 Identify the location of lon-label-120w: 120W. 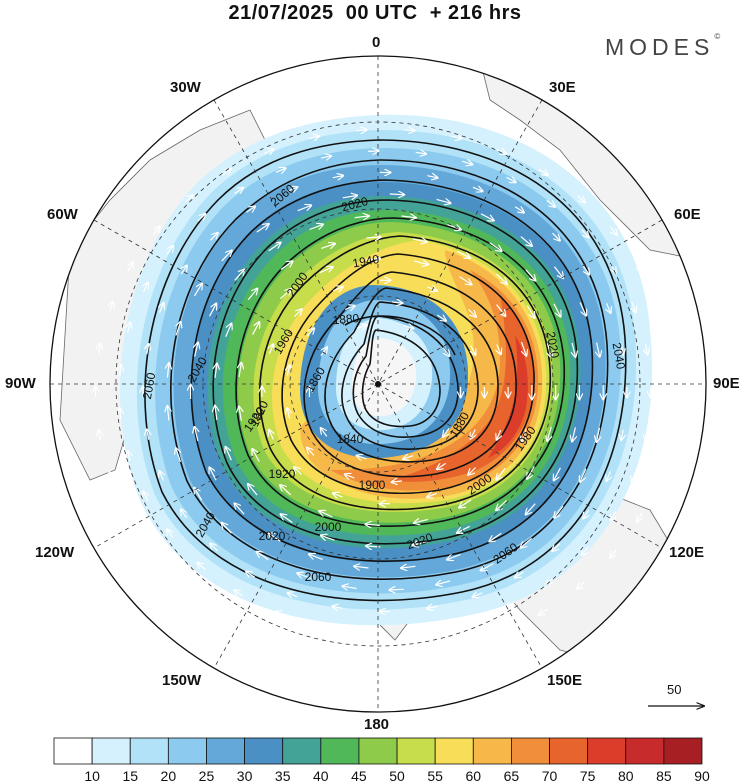
(55, 552).